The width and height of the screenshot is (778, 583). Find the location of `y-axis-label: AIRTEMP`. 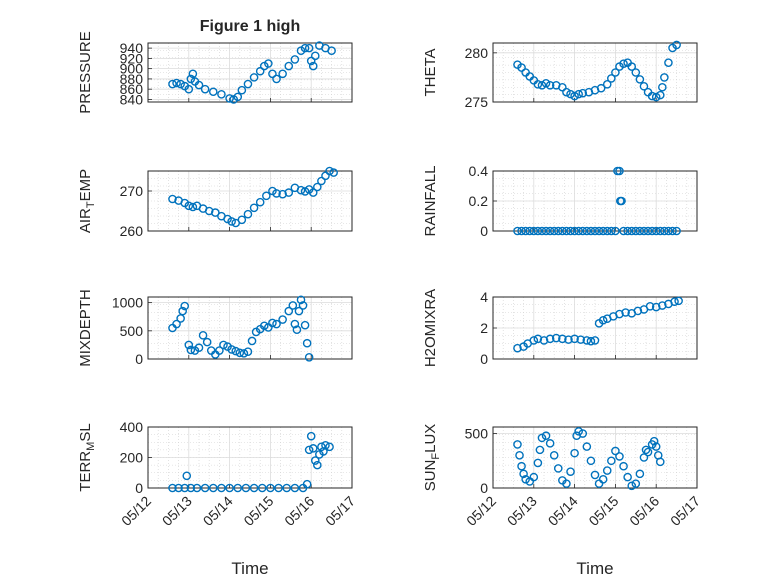

y-axis-label: AIRTEMP is located at coordinates (87, 201).